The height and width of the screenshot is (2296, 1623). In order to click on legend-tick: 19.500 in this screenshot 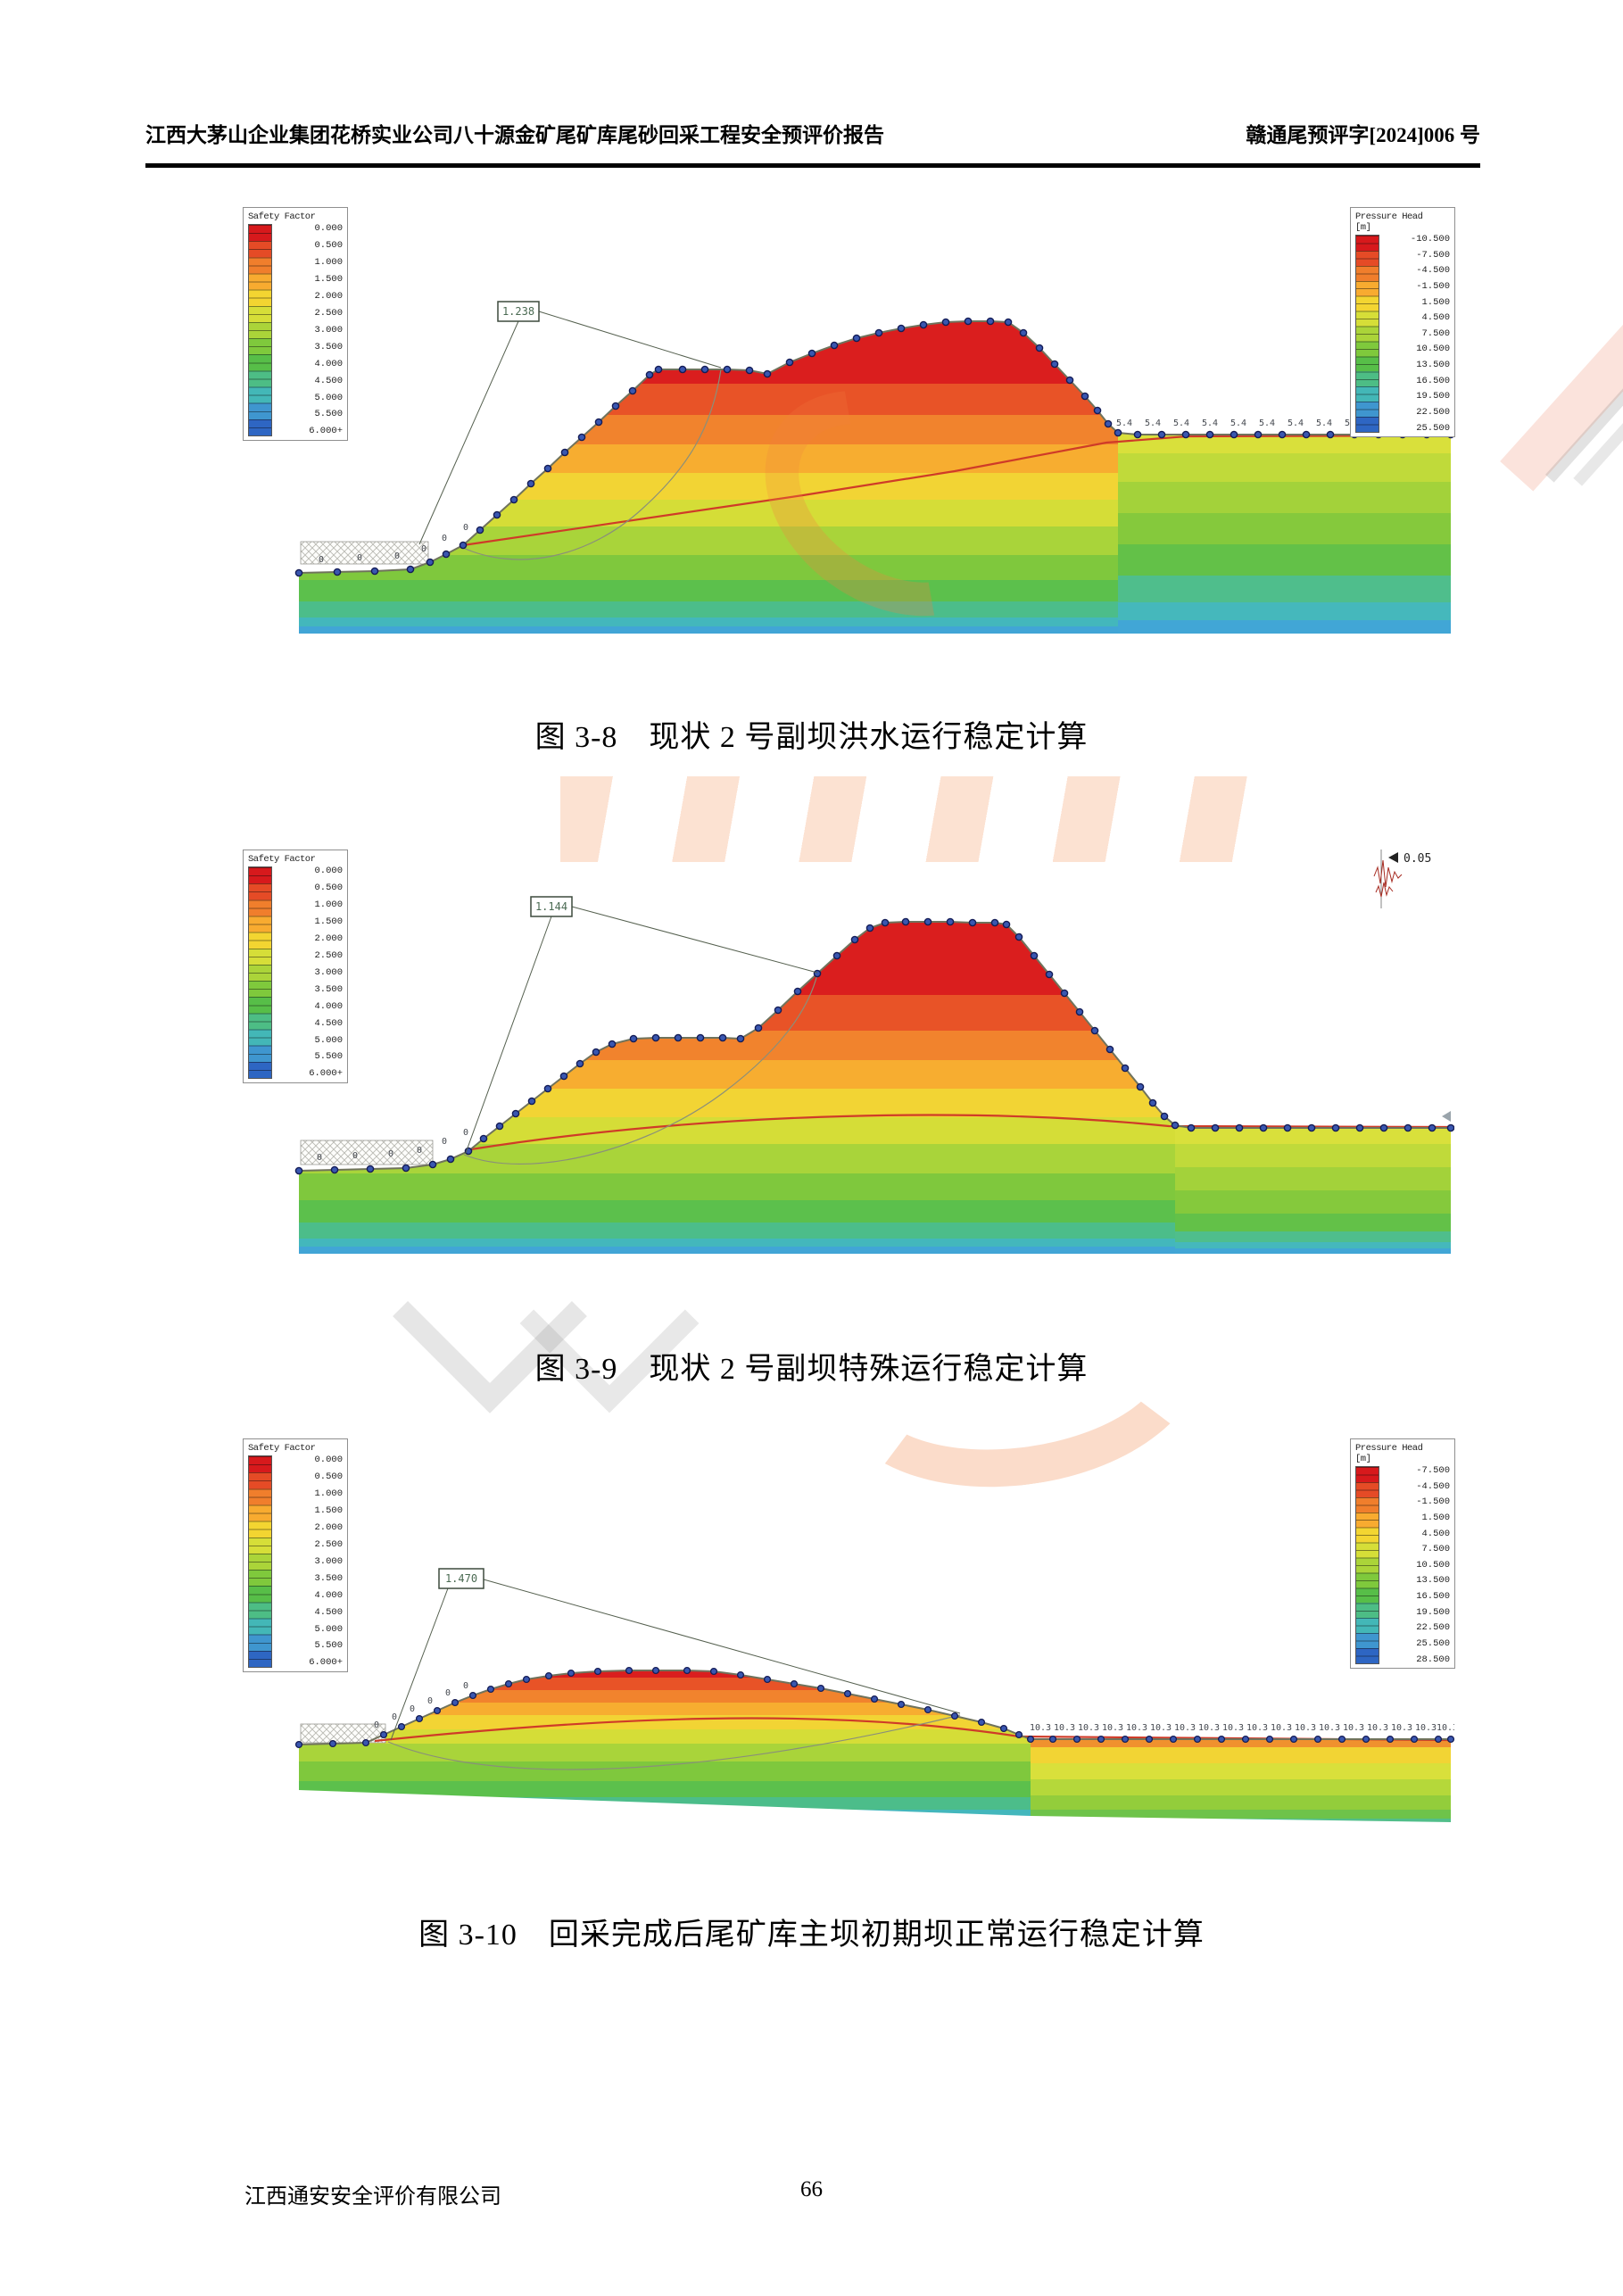, I will do `click(1433, 396)`.